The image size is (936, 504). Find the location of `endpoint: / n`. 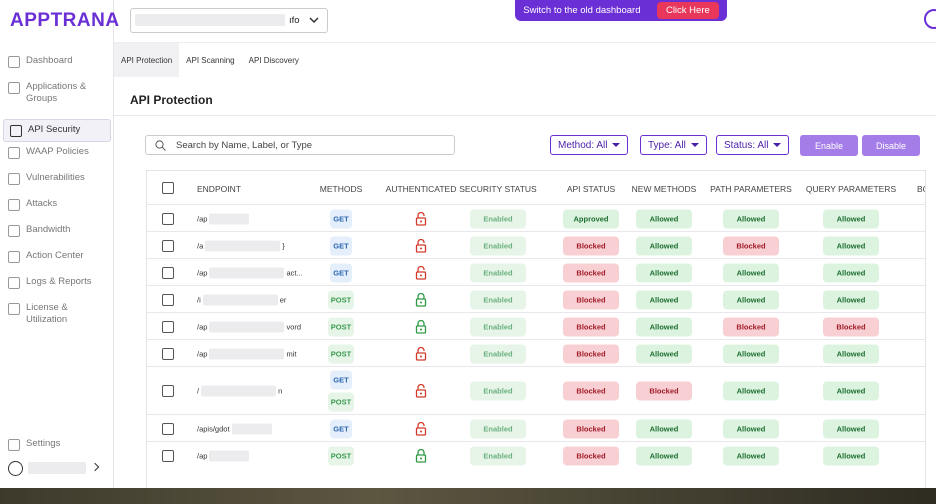

endpoint: / n is located at coordinates (239, 391).